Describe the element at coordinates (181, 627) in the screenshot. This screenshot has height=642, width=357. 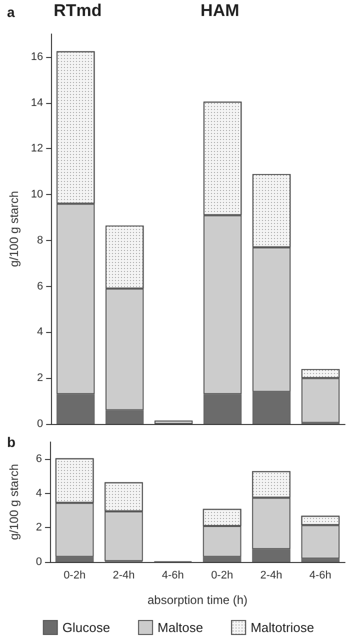
I see `legend-label: Maltose` at that location.